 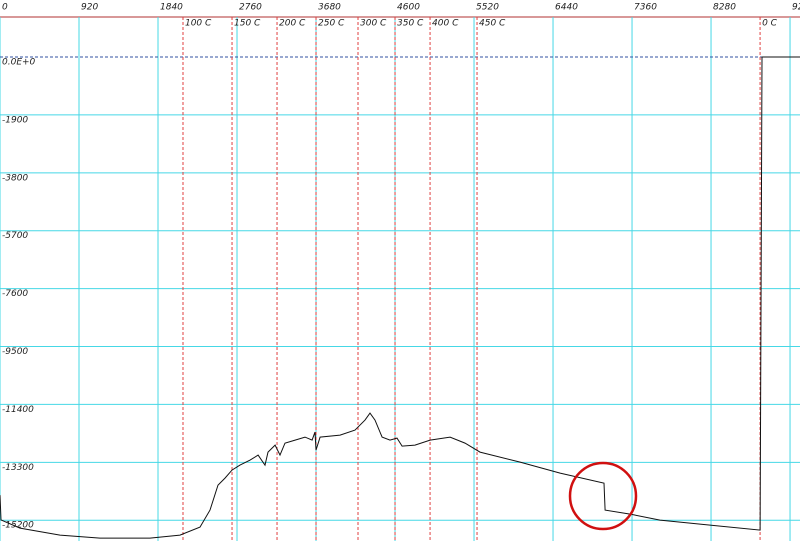 I want to click on temperature-label: 100 C, so click(x=198, y=24).